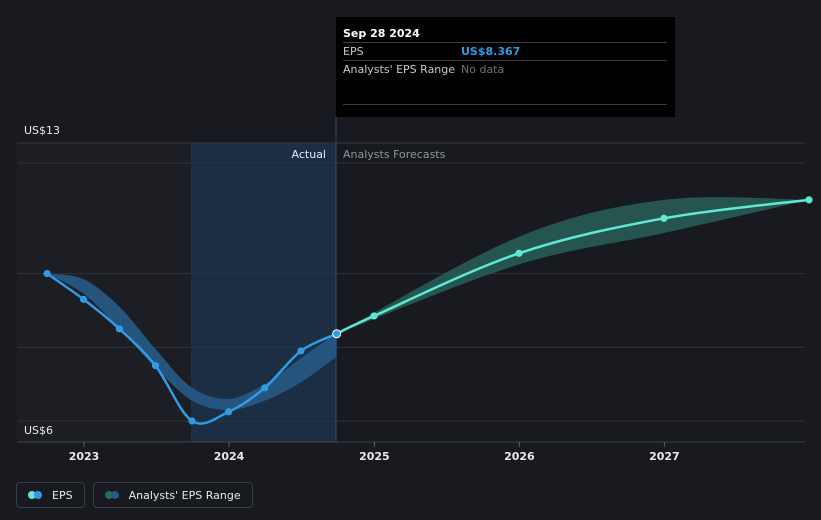 This screenshot has width=821, height=520. Describe the element at coordinates (519, 456) in the screenshot. I see `x-tick-label: 2026` at that location.